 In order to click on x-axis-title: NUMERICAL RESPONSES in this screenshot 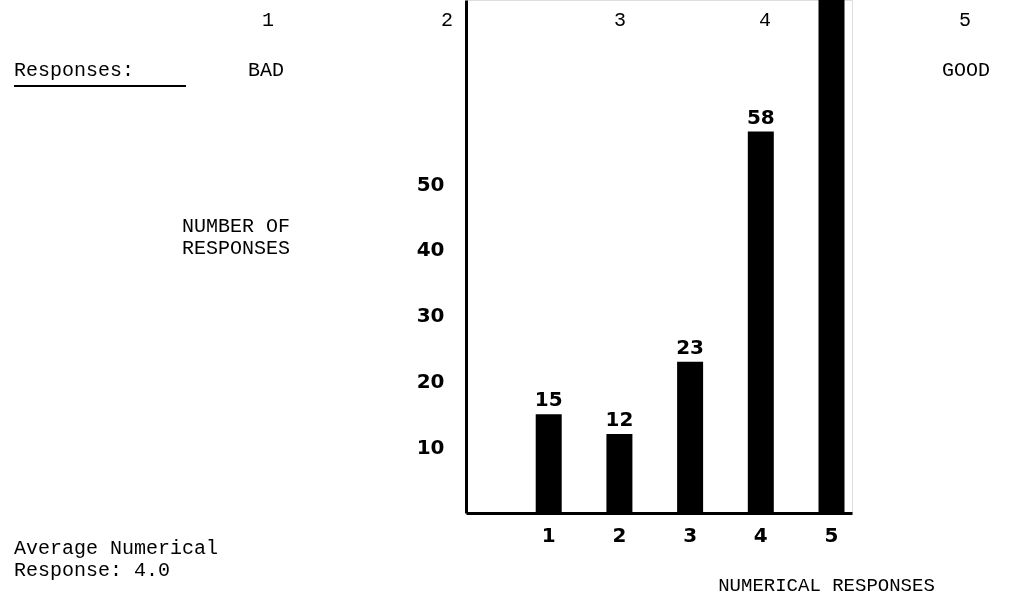, I will do `click(826, 583)`.